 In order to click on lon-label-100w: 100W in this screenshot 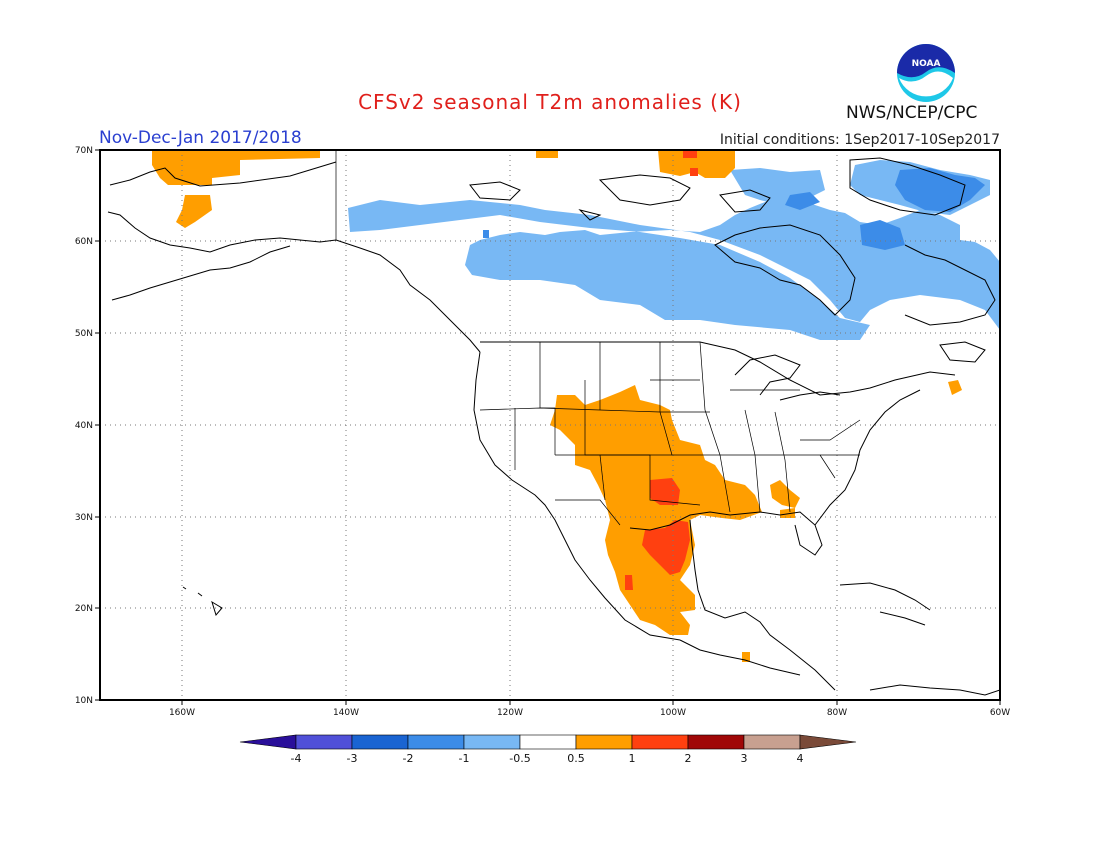, I will do `click(673, 713)`.